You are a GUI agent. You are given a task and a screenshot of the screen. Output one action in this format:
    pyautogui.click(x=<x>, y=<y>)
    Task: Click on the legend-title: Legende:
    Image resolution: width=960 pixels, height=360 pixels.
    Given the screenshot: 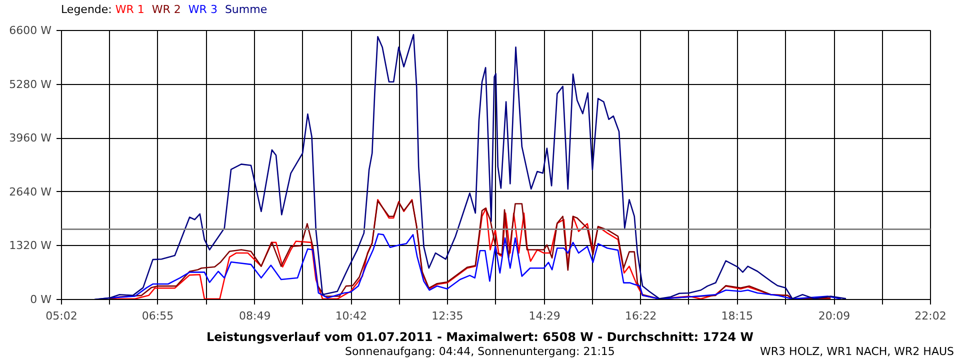 What is the action you would take?
    pyautogui.click(x=86, y=9)
    